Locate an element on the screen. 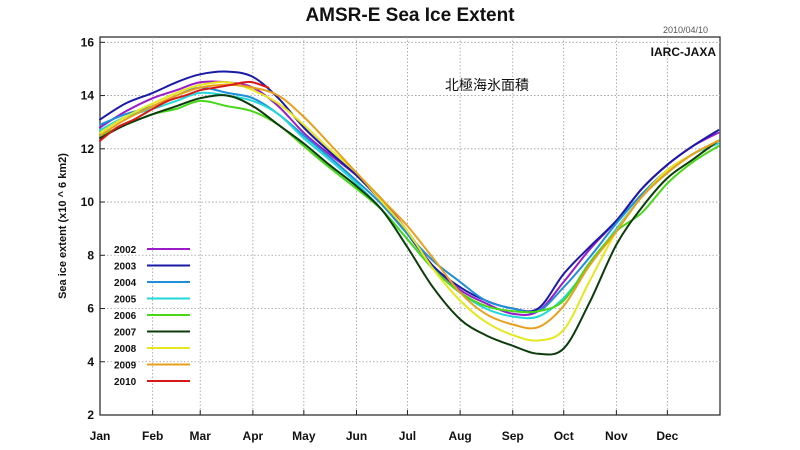 The width and height of the screenshot is (800, 450). legend-label-2008: 2008 is located at coordinates (125, 349).